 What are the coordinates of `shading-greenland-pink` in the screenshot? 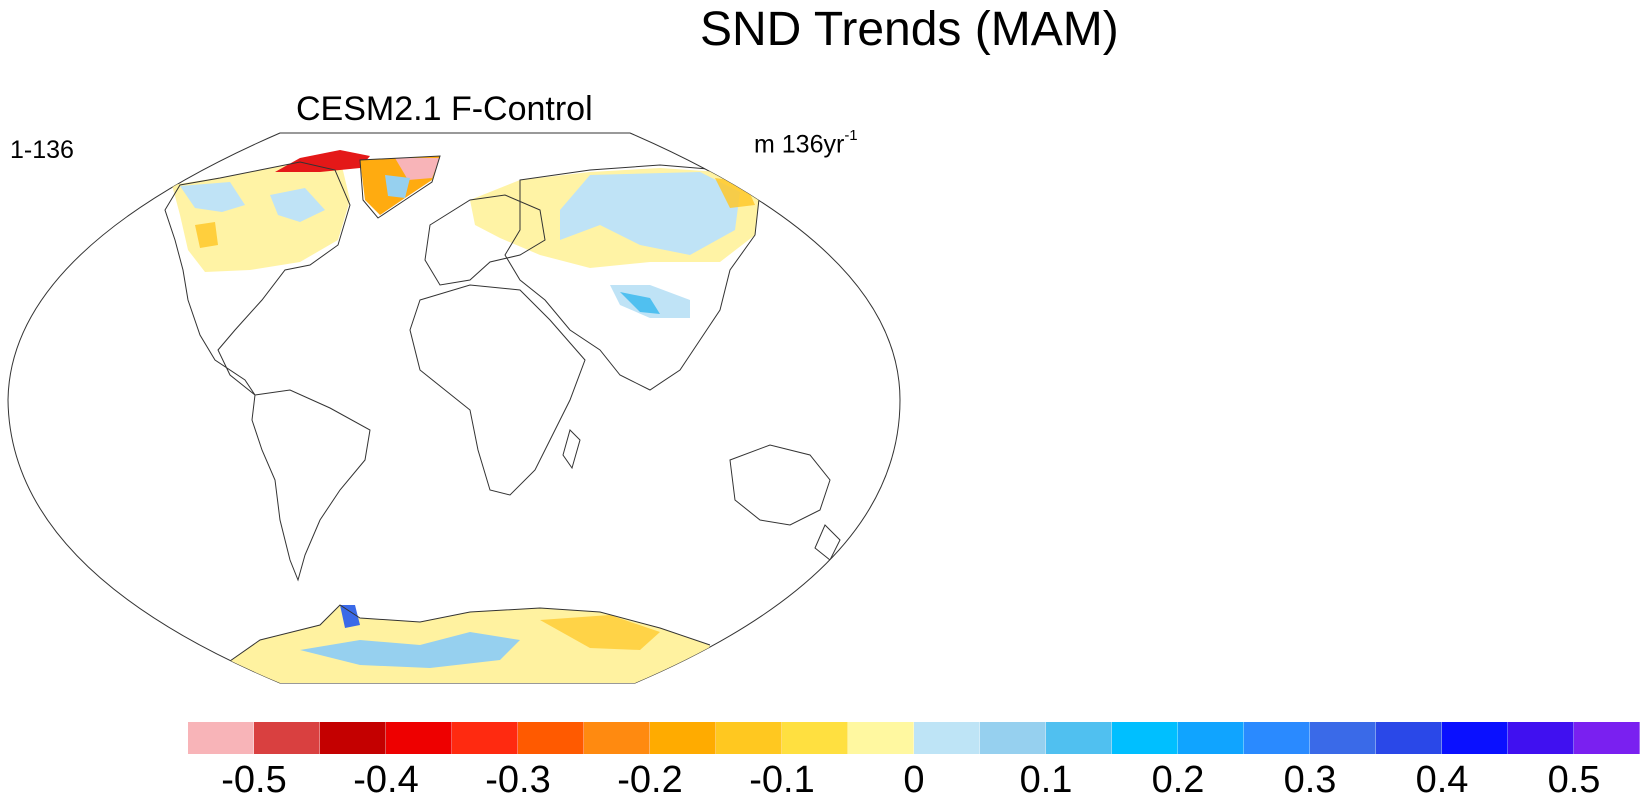 It's located at (417, 169).